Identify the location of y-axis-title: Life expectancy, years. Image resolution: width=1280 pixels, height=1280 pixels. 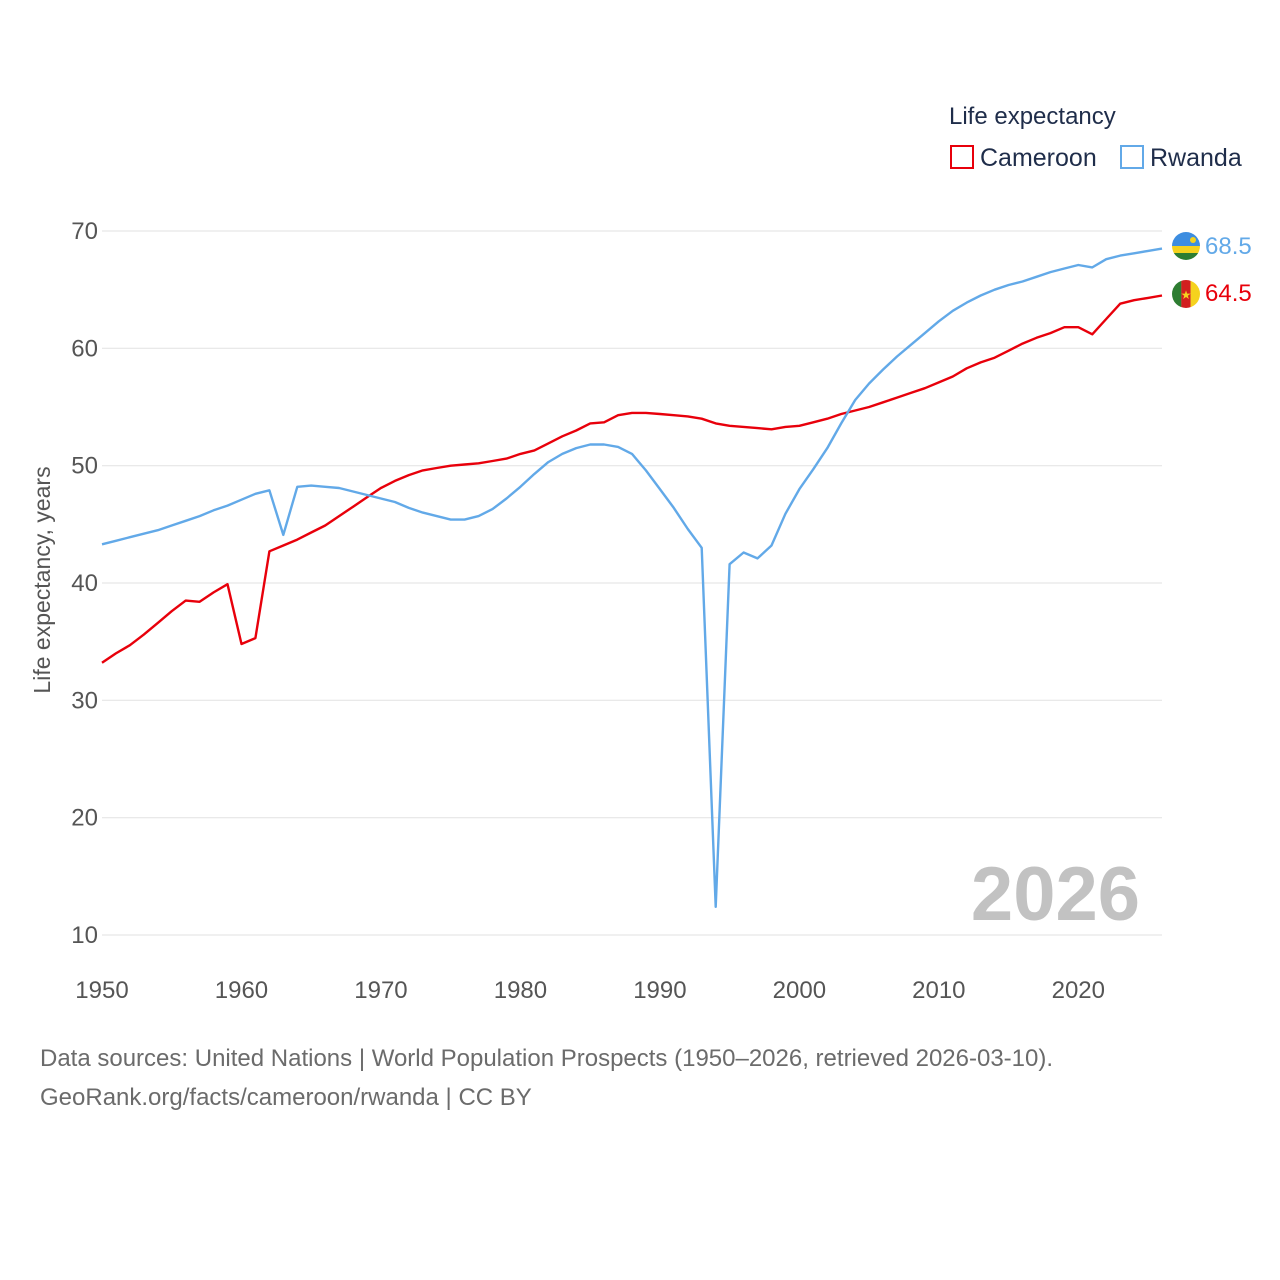
(42, 579).